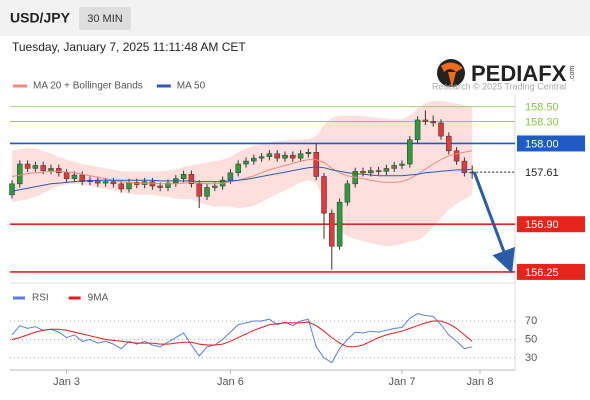 The image size is (590, 400). What do you see at coordinates (519, 73) in the screenshot?
I see `logo: PEDIAFX` at bounding box center [519, 73].